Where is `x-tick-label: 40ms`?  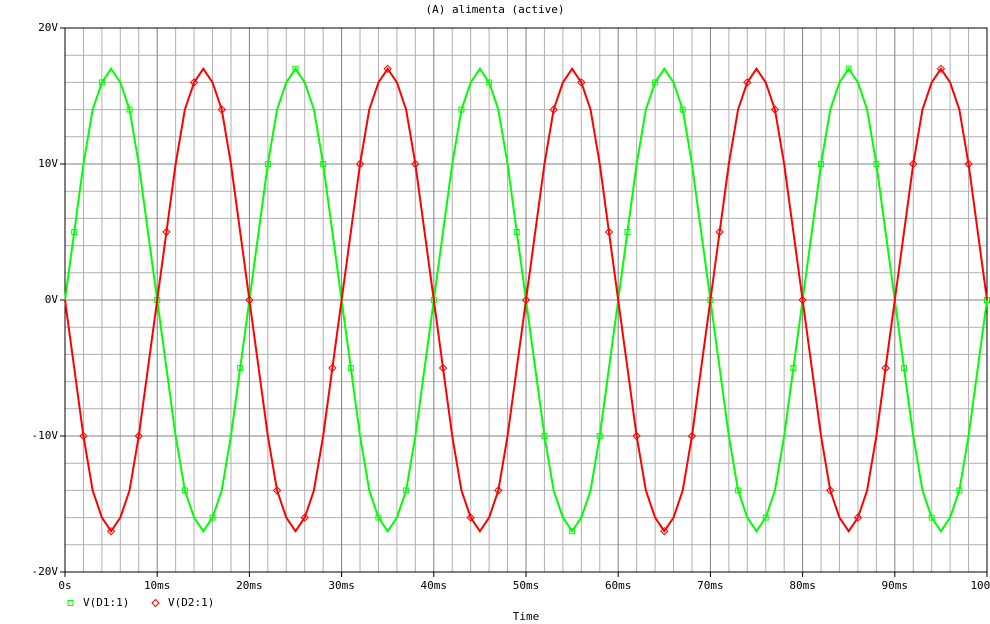
x-tick-label: 40ms is located at coordinates (434, 585).